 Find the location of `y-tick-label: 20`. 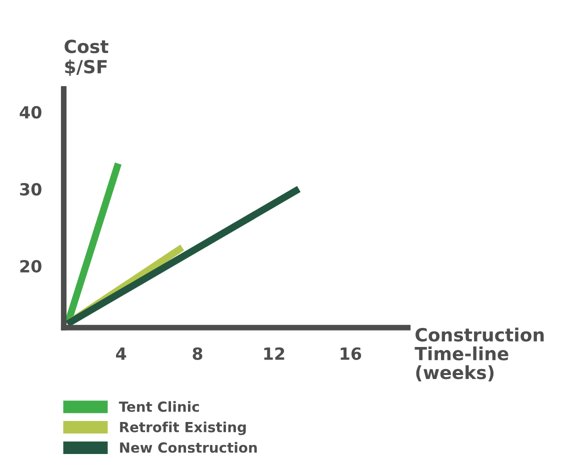

y-tick-label: 20 is located at coordinates (31, 266).